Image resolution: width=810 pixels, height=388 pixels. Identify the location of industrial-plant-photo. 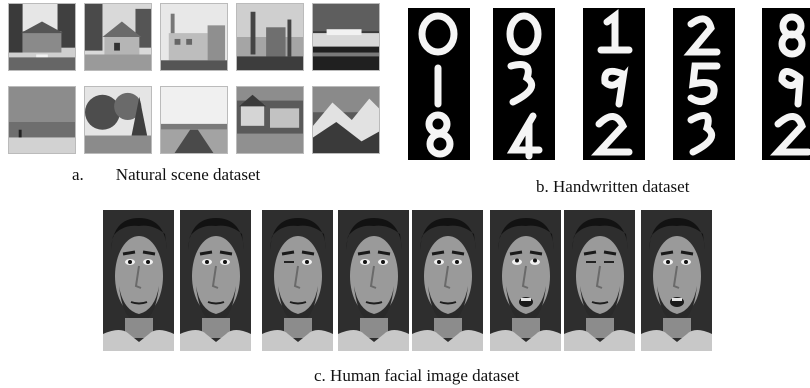
(270, 37).